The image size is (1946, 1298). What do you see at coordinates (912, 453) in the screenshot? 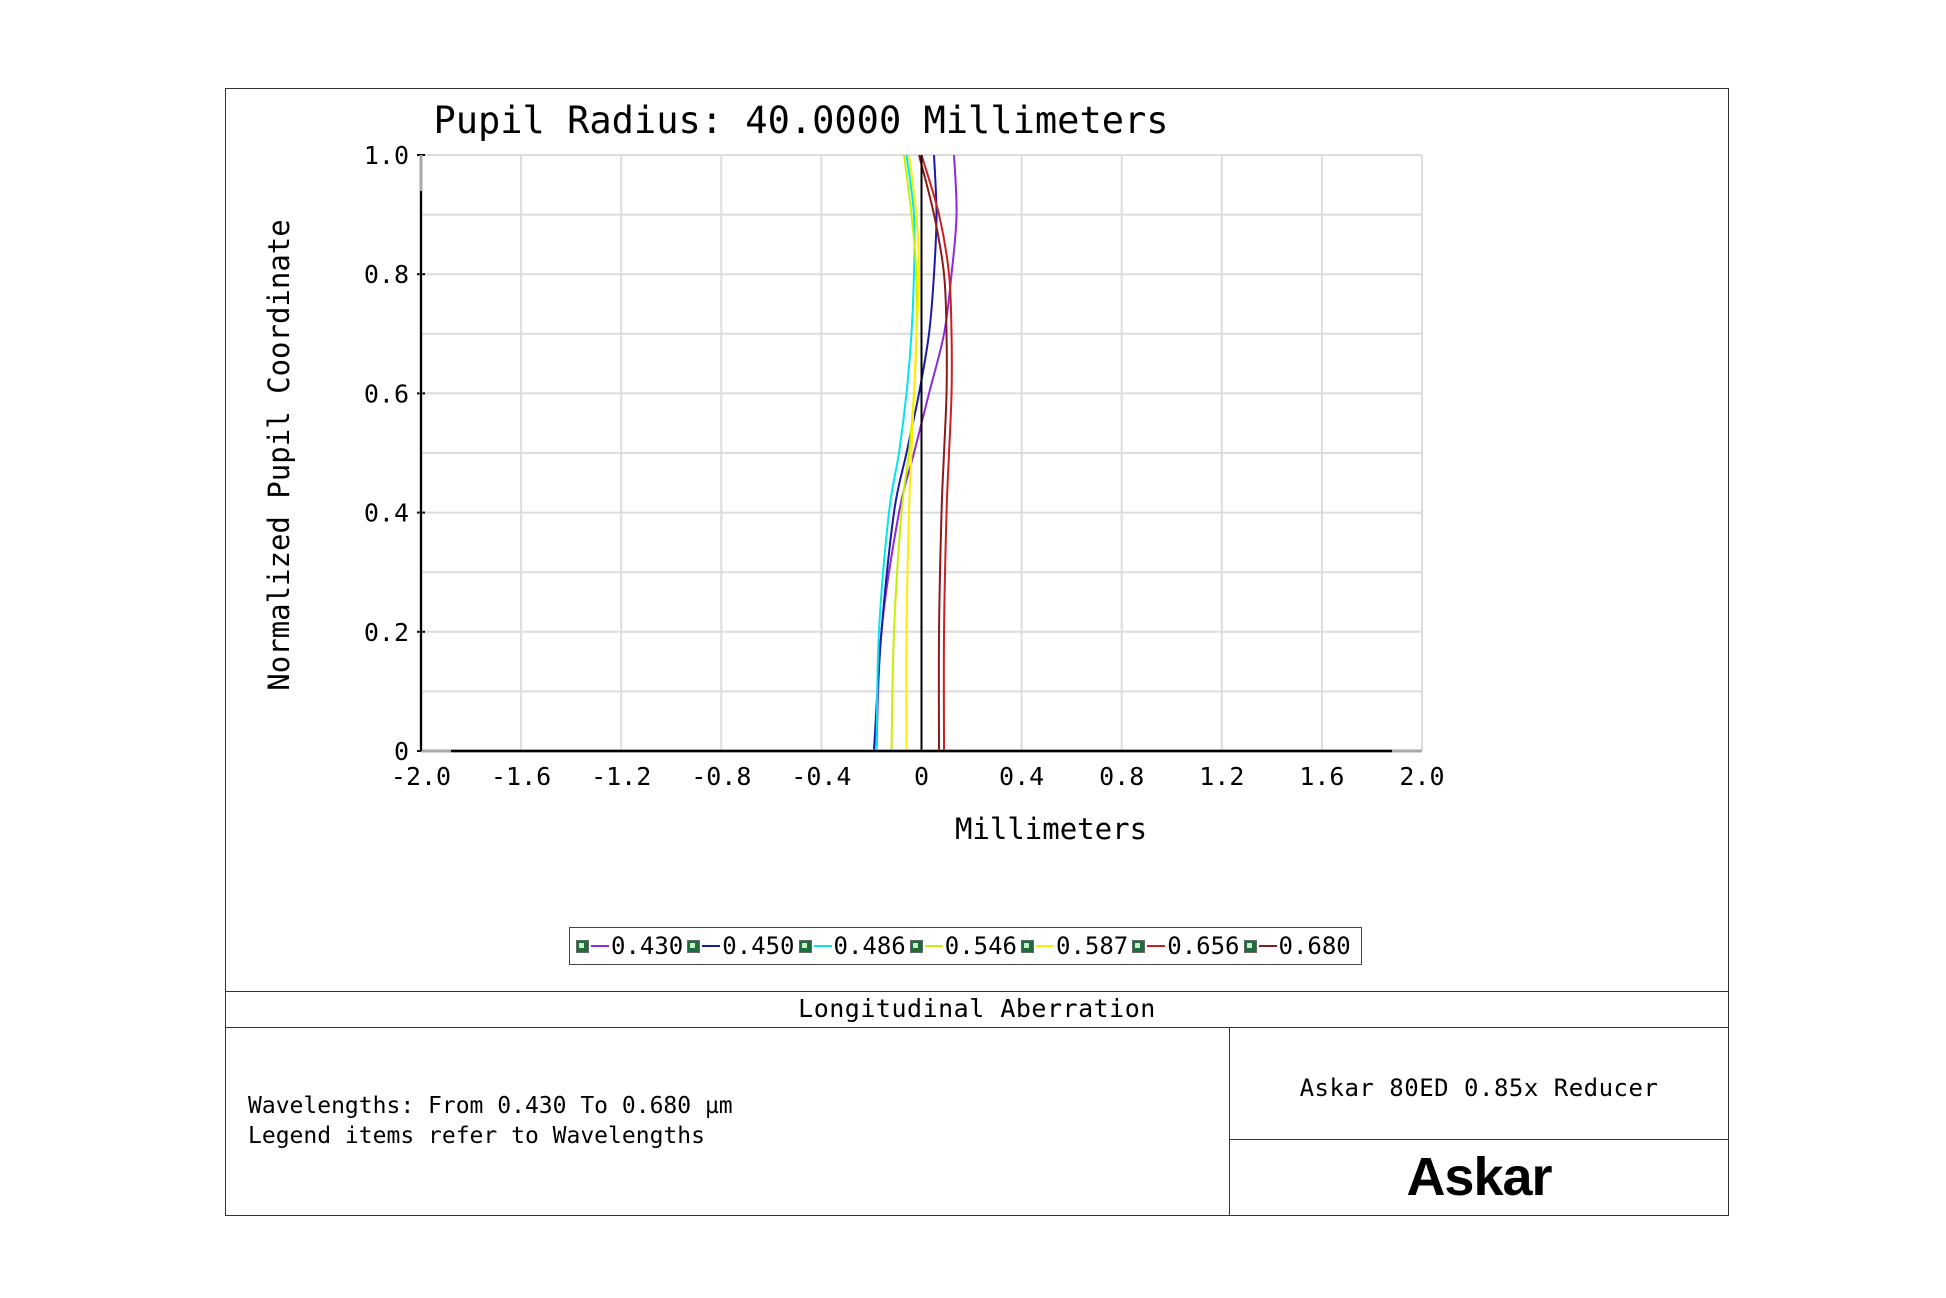
I see `series-line-0.587` at bounding box center [912, 453].